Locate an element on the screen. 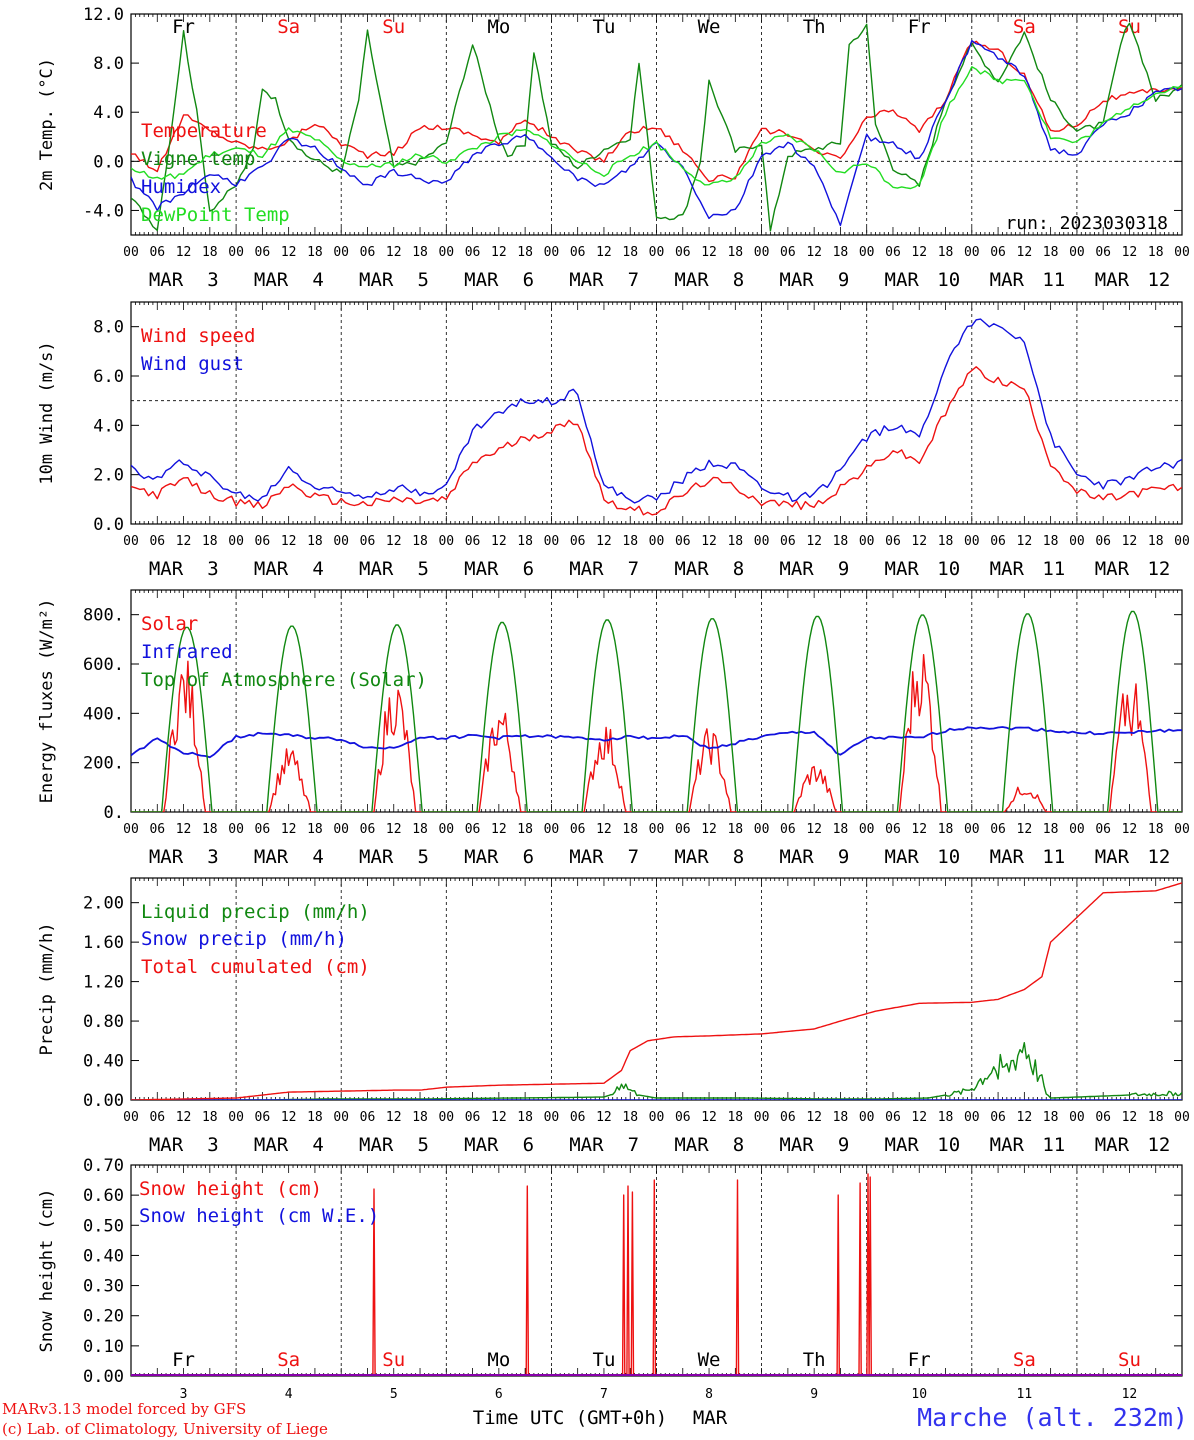  series-vigne-temp is located at coordinates (656, 127).